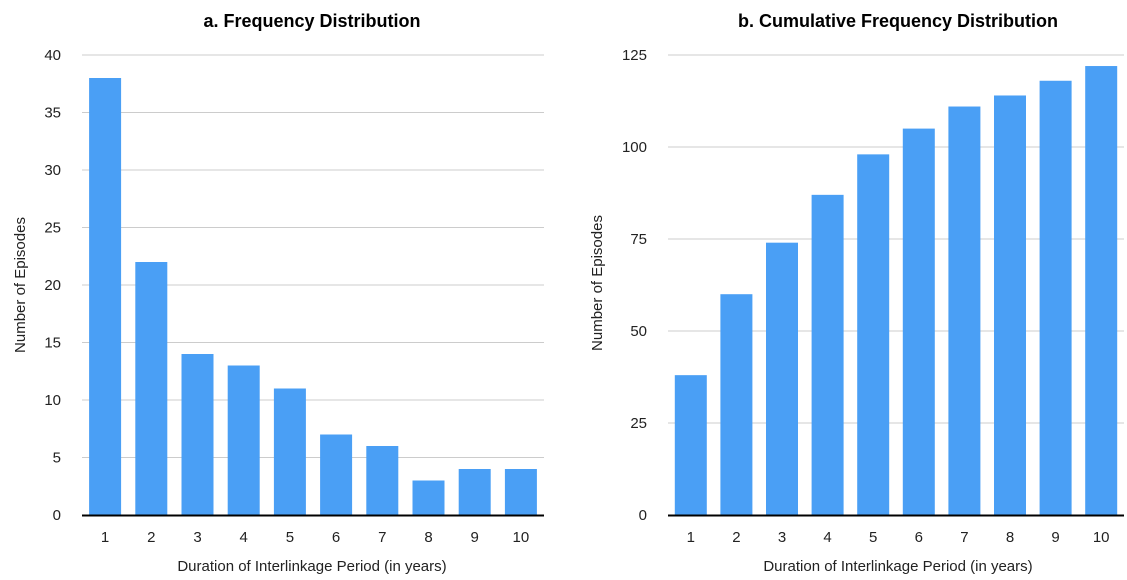 The width and height of the screenshot is (1127, 580). I want to click on y-tick-label: 125, so click(634, 55).